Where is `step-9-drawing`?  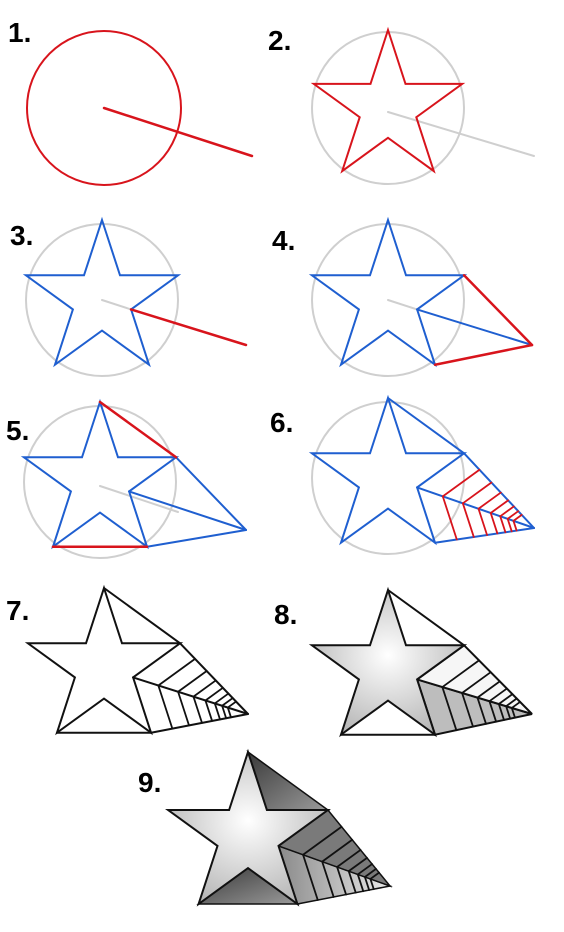 step-9-drawing is located at coordinates (279, 827).